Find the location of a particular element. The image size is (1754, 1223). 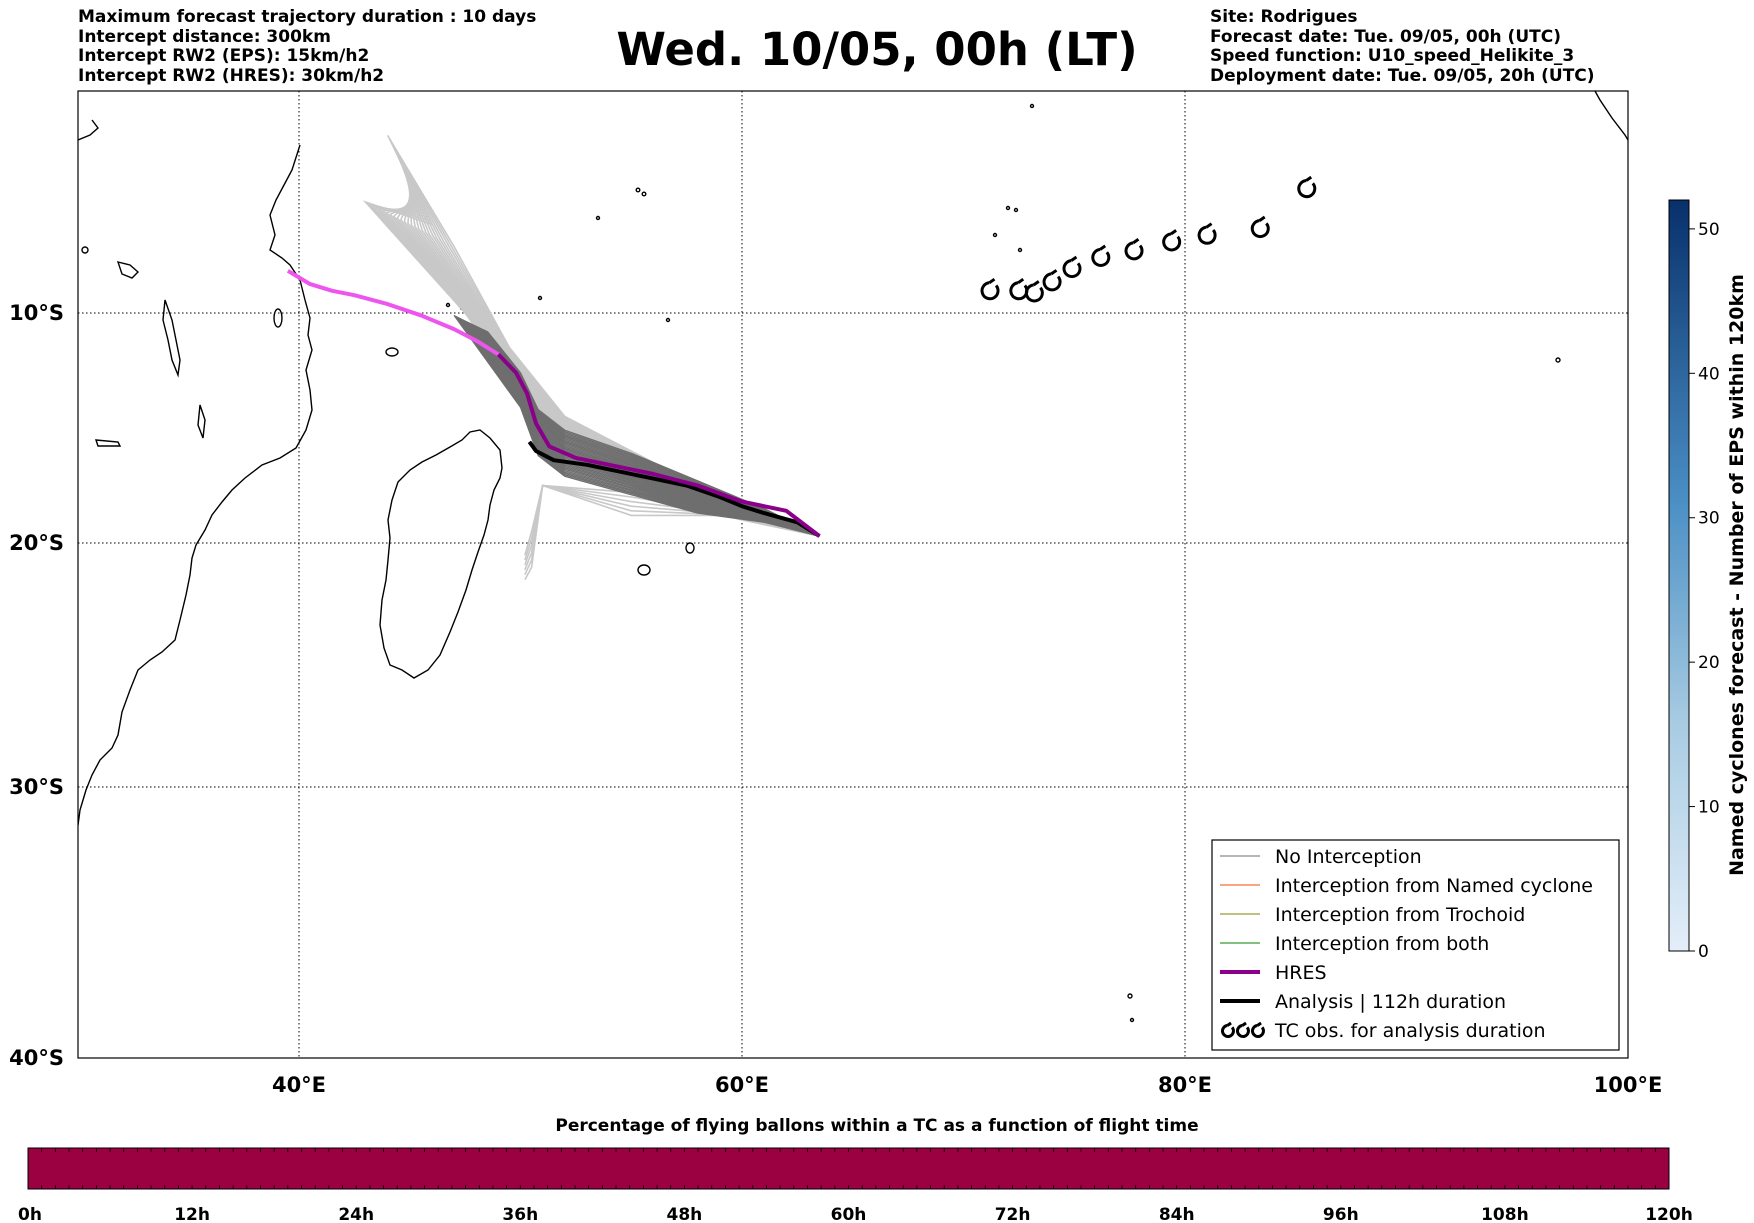

zanzibar-island is located at coordinates (278, 318).